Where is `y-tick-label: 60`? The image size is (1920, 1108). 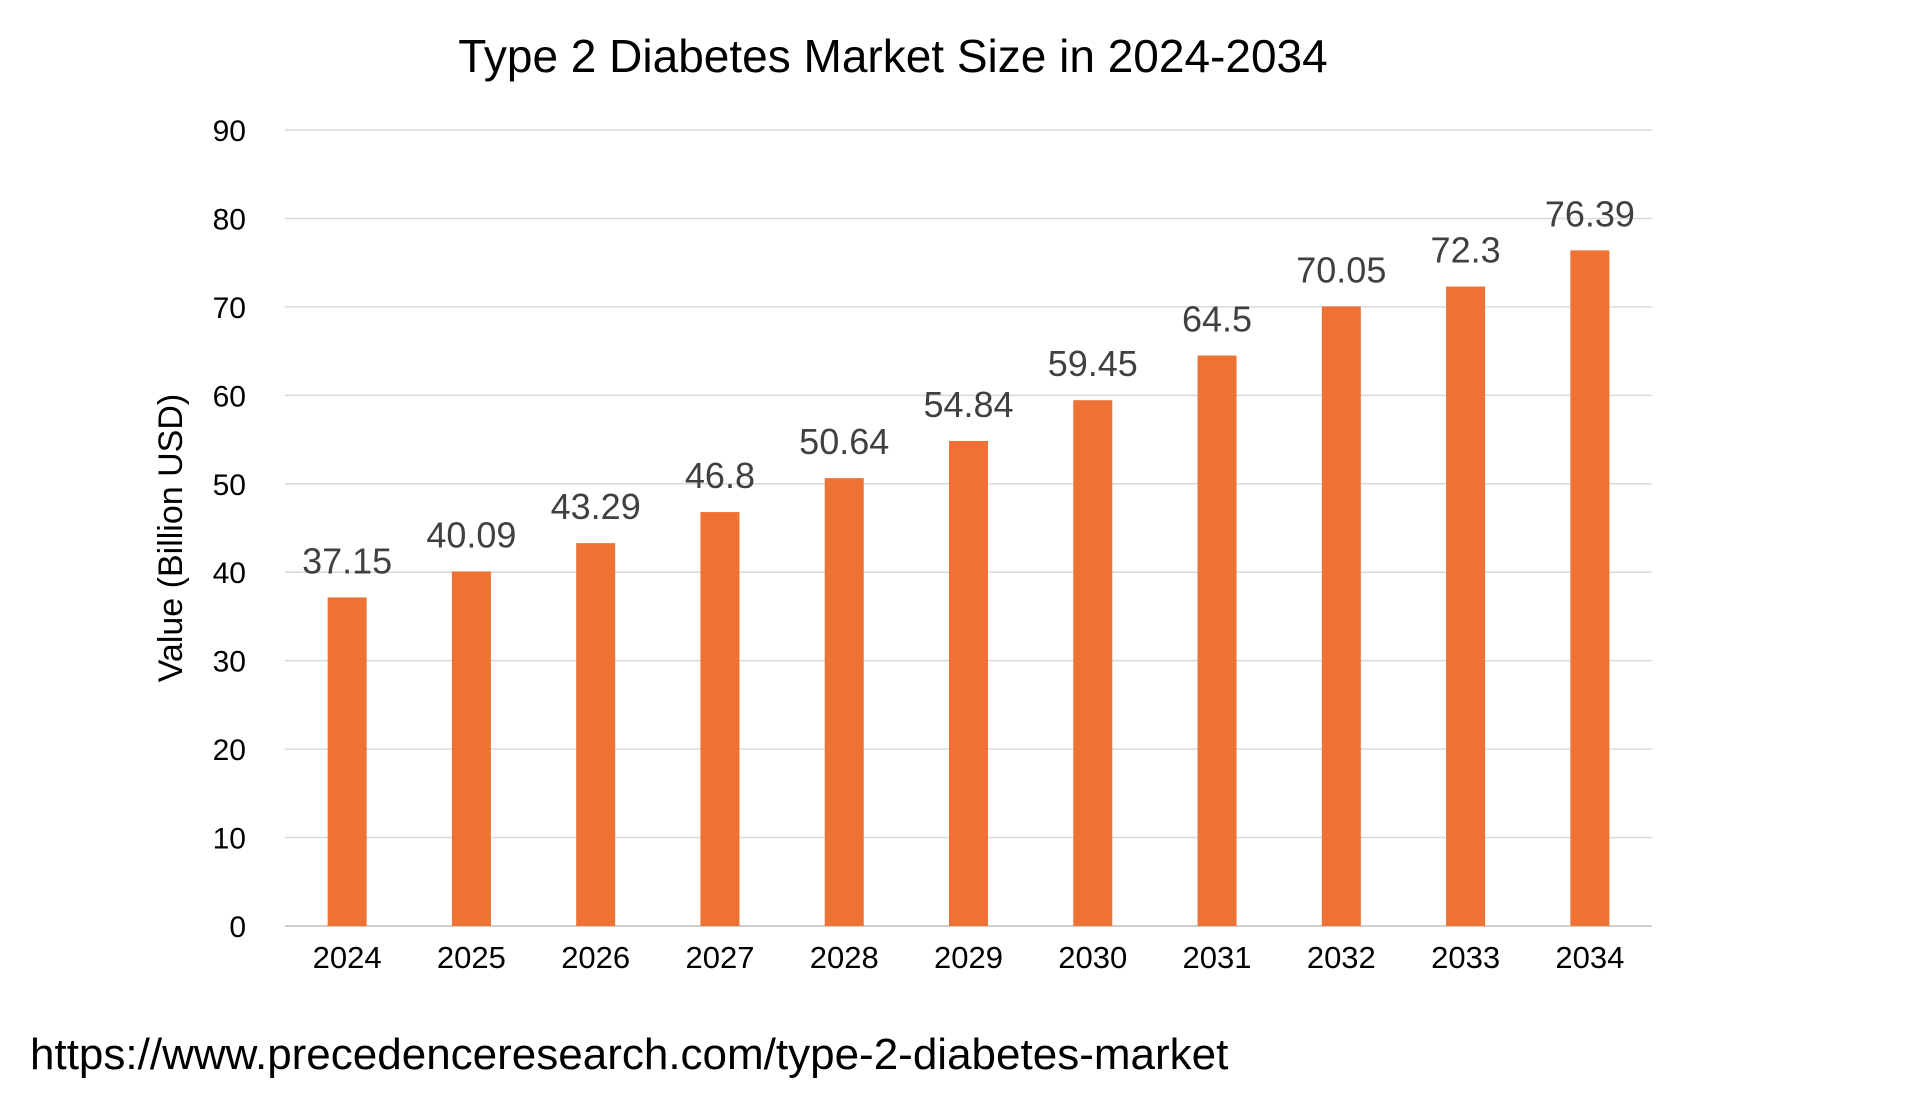
y-tick-label: 60 is located at coordinates (229, 396).